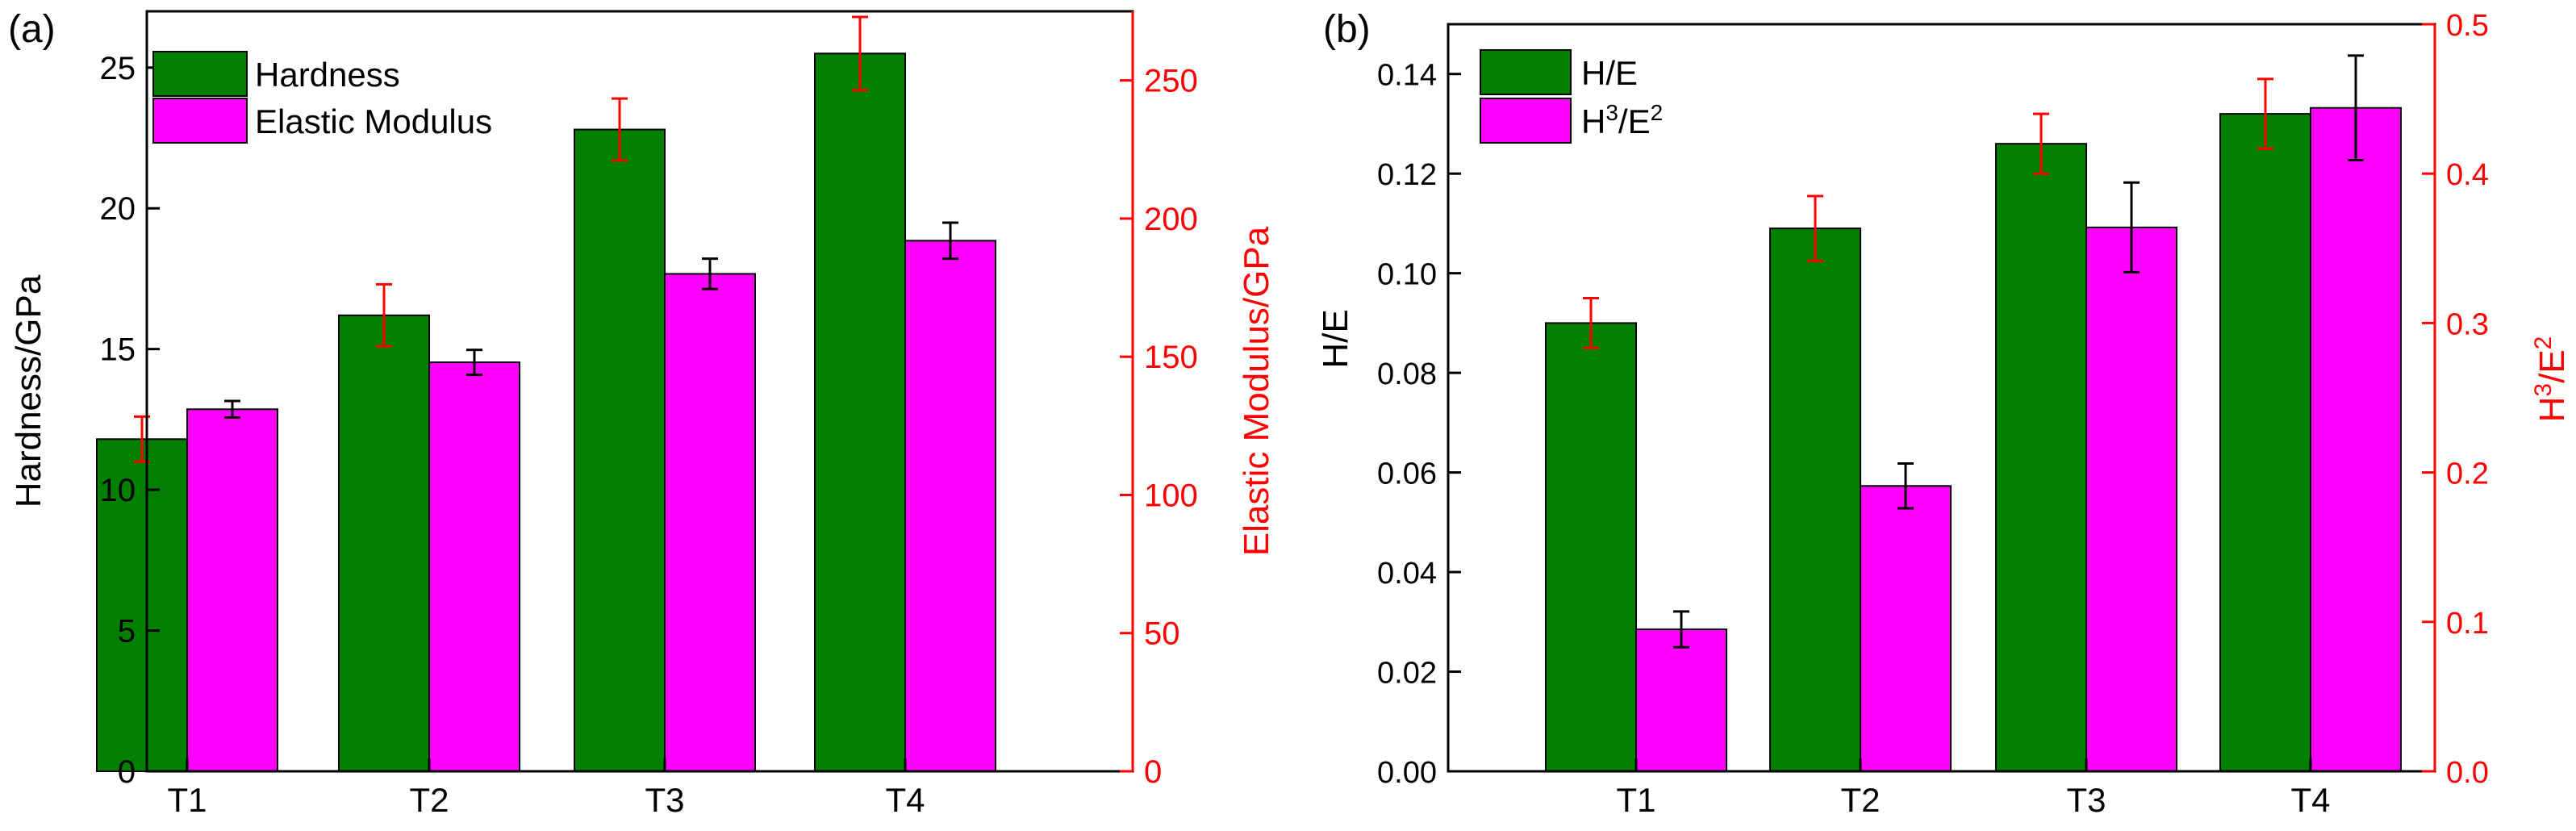 This screenshot has width=2576, height=831. I want to click on bar-b-s1-t3, so click(2131, 499).